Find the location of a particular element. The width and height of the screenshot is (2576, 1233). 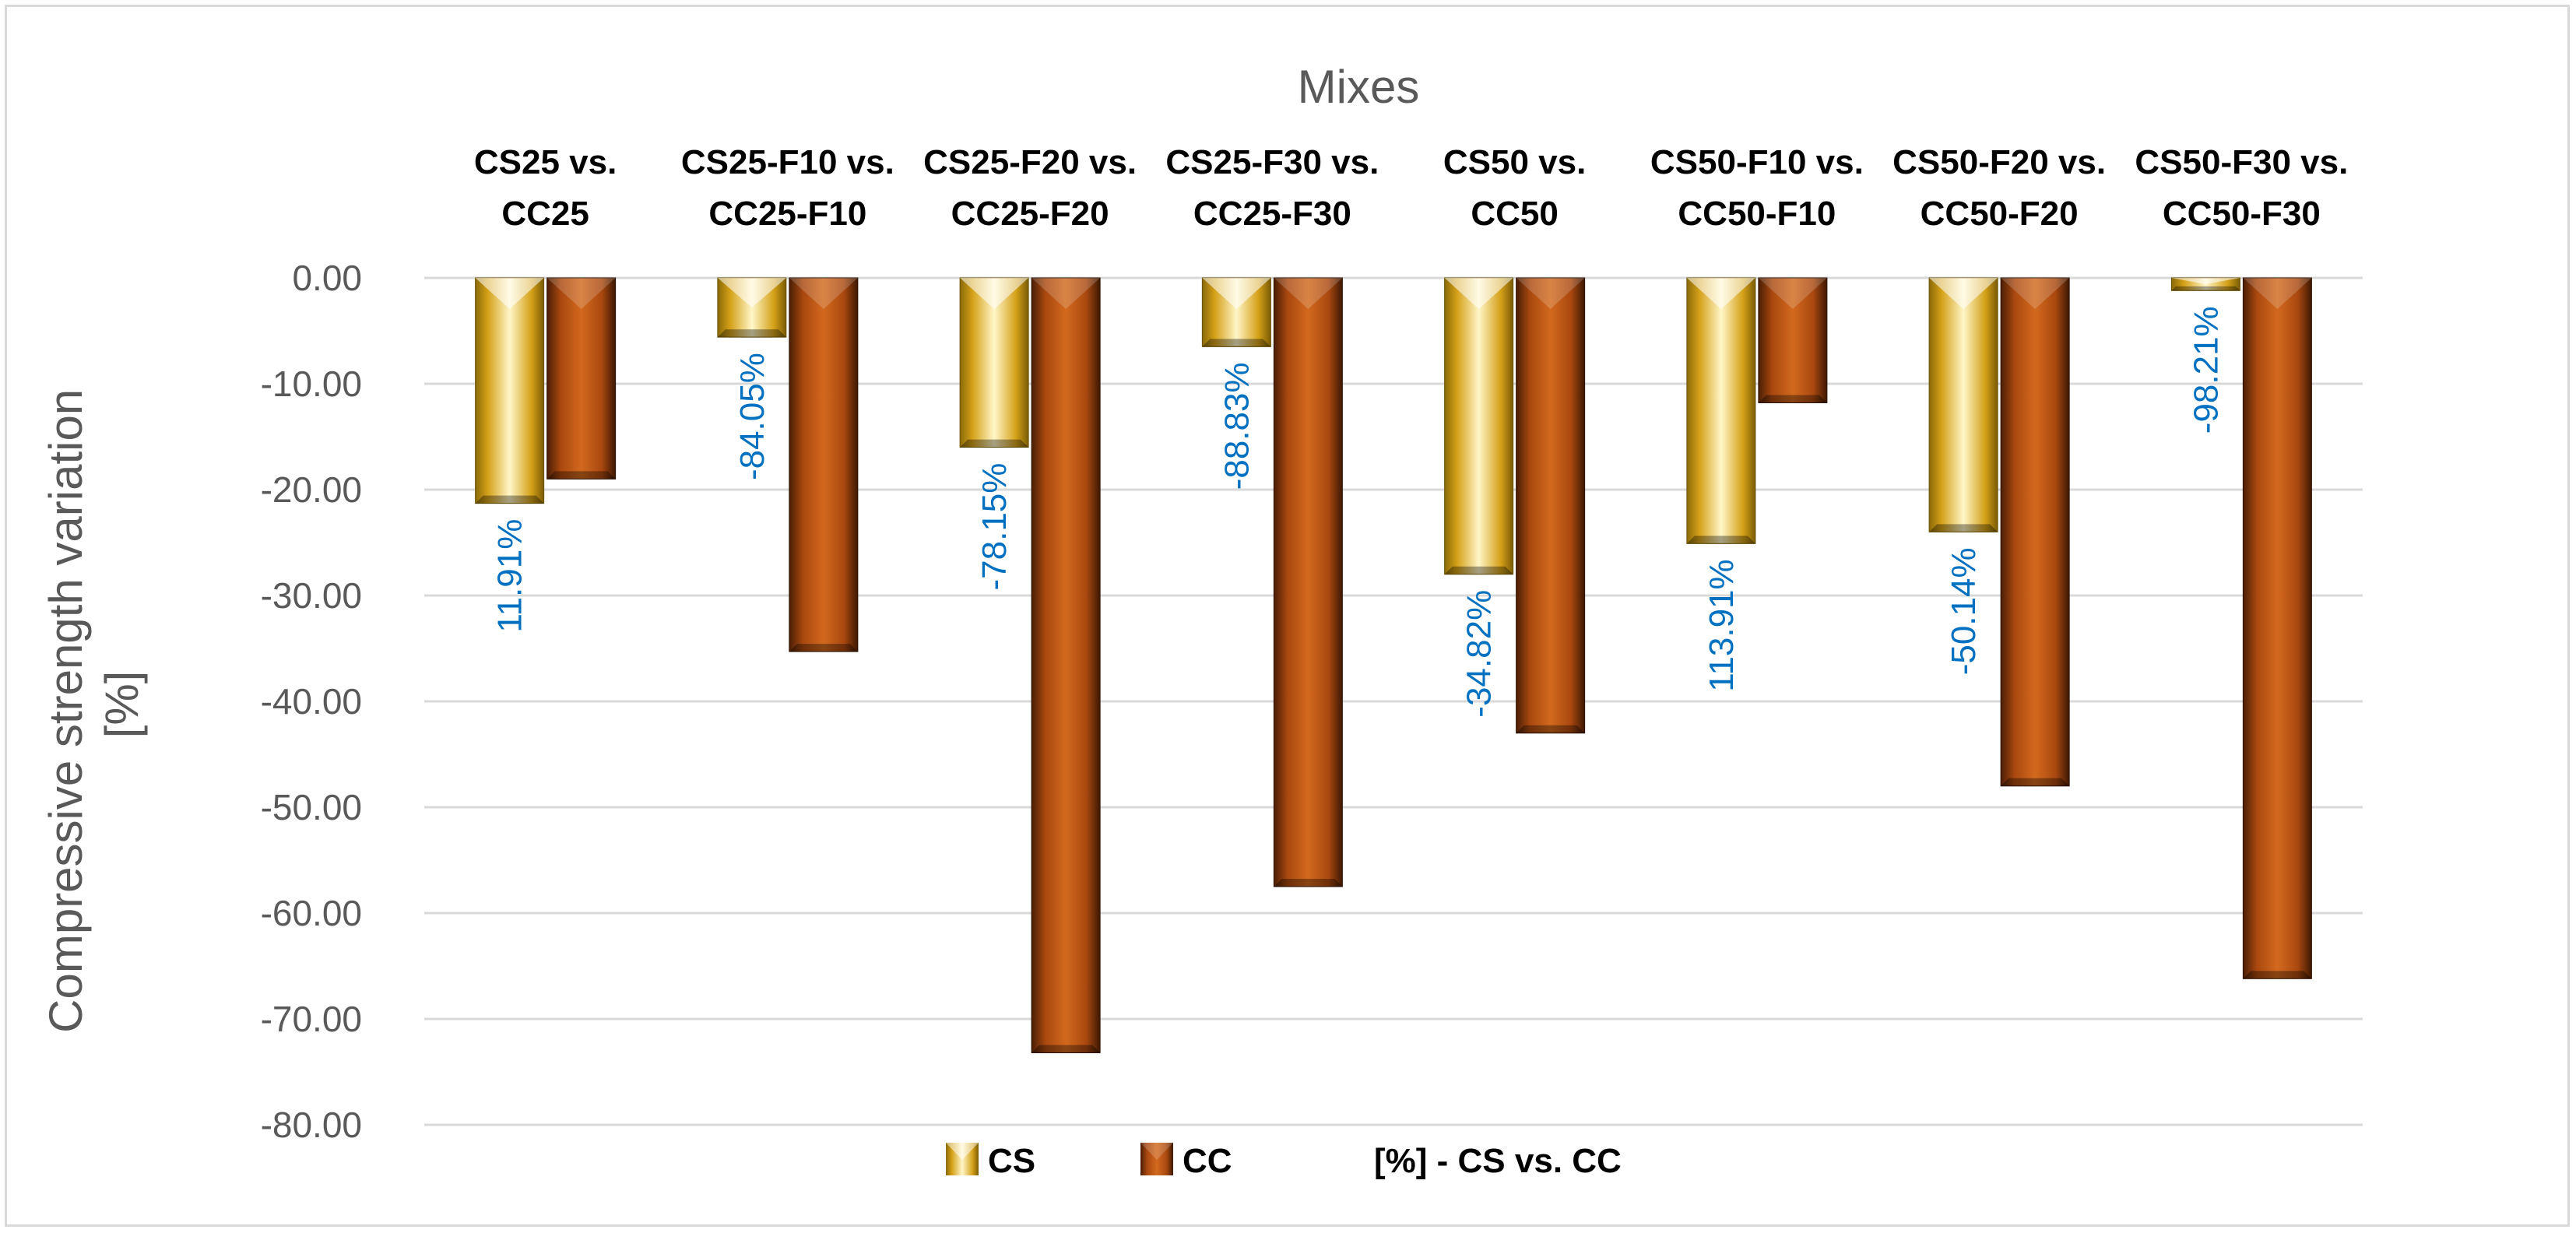

category-label-line: CS50 vs. is located at coordinates (1515, 162).